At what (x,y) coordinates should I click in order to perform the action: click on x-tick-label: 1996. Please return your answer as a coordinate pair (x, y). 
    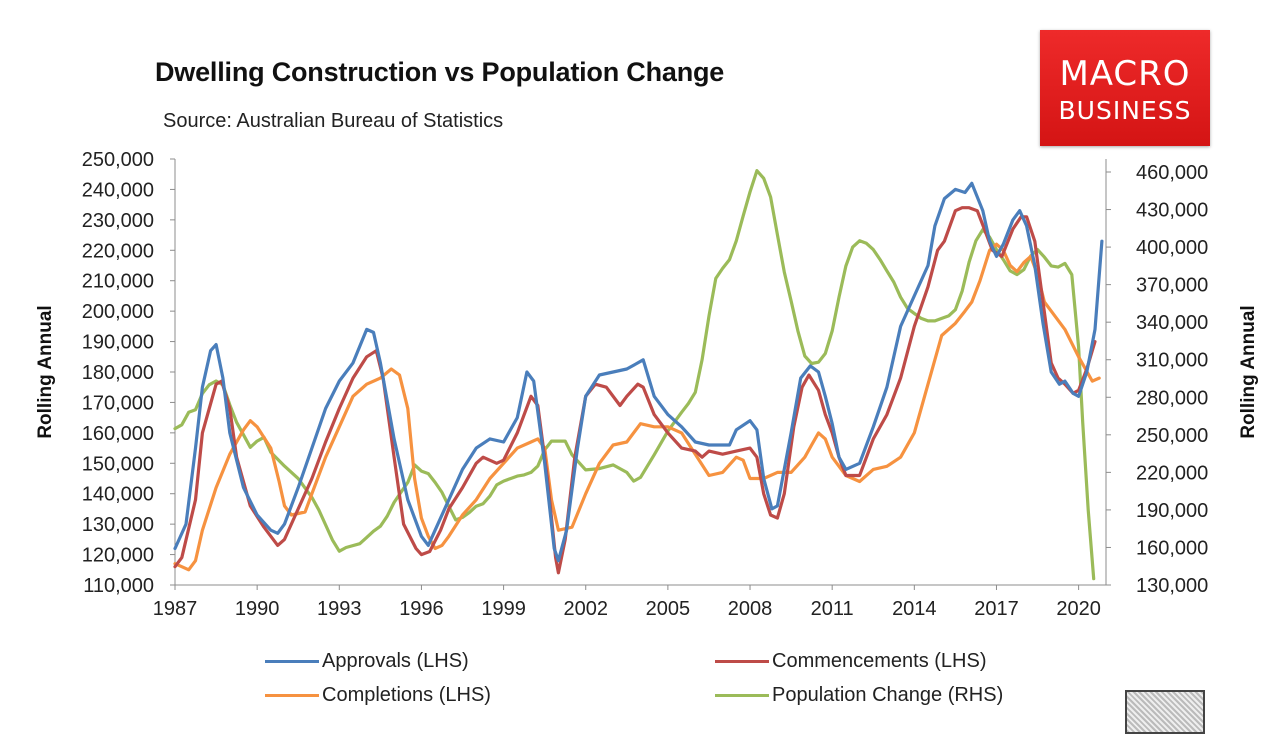
    Looking at the image, I should click on (421, 609).